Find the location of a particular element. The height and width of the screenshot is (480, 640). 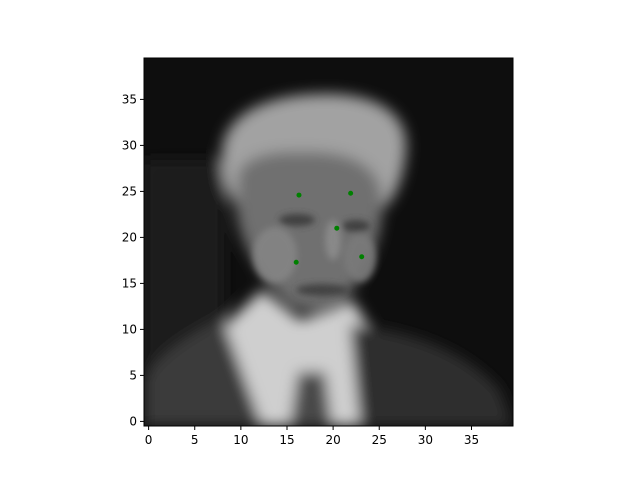

y-tick-label: 35 is located at coordinates (129, 99).